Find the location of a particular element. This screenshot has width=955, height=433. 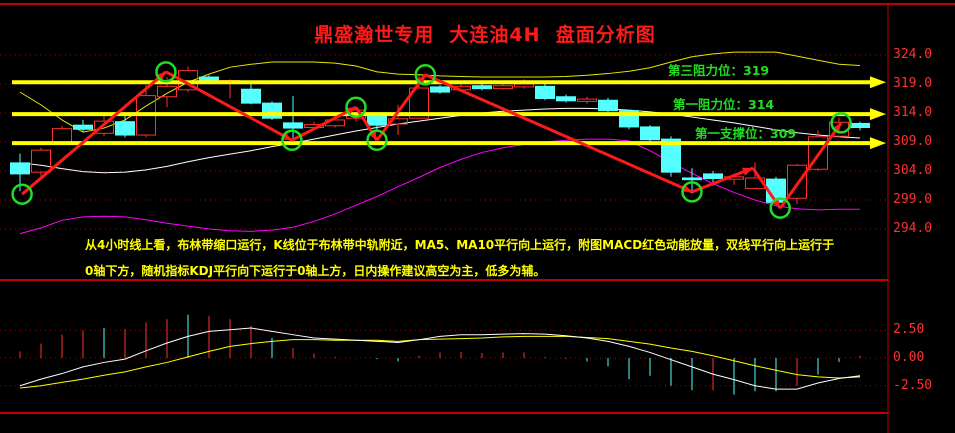

price-tick-label: 299.0 is located at coordinates (913, 199).